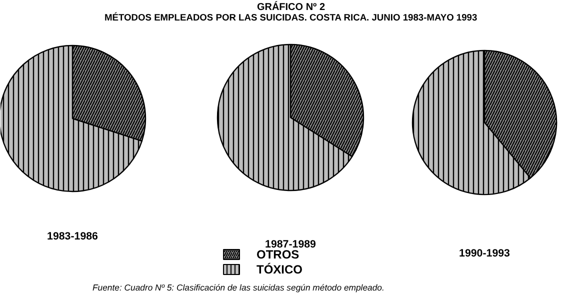  I want to click on slice-label: 1983-1986, so click(72, 236).